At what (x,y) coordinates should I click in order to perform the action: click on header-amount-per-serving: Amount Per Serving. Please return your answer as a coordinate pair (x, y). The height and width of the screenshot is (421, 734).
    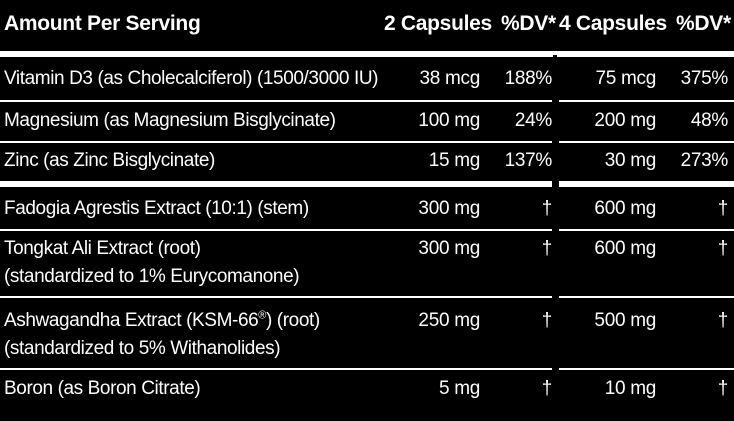
    Looking at the image, I should click on (102, 23).